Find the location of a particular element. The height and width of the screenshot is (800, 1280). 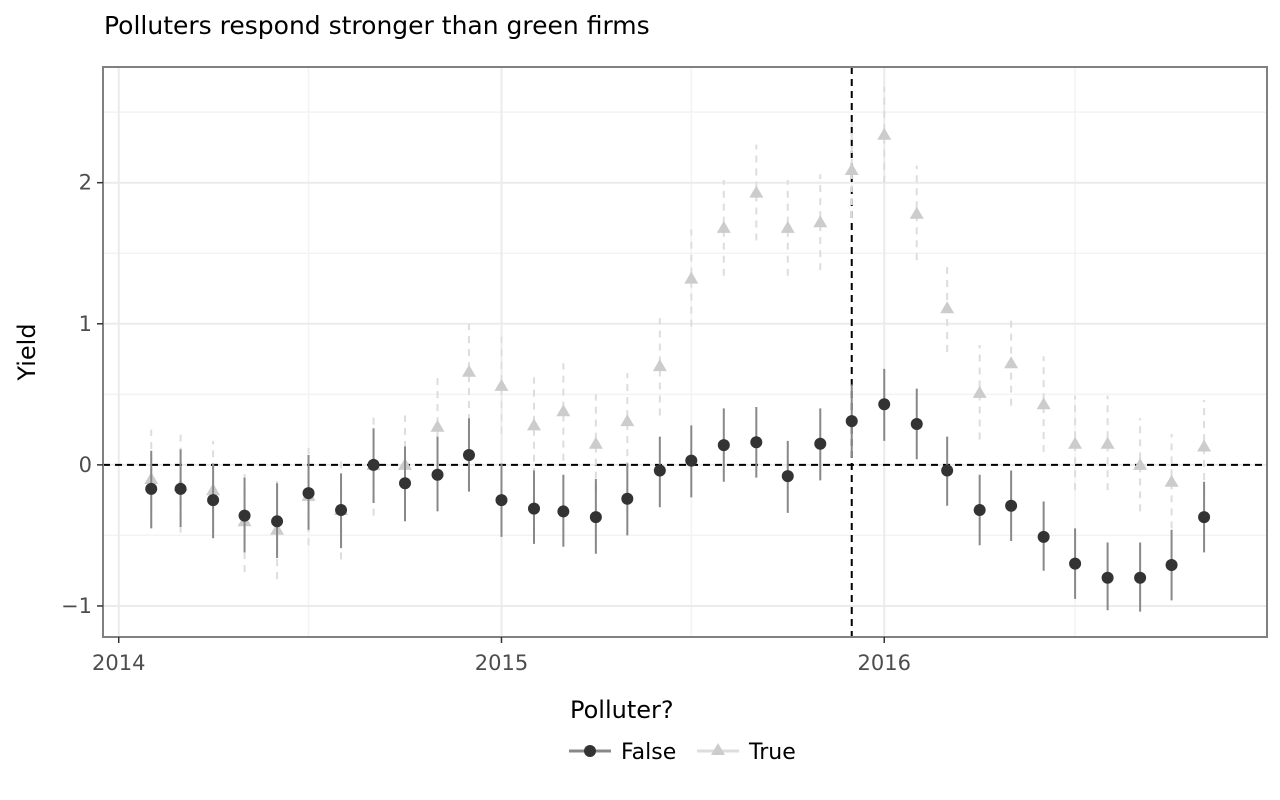

legend-label-true: True is located at coordinates (772, 752).